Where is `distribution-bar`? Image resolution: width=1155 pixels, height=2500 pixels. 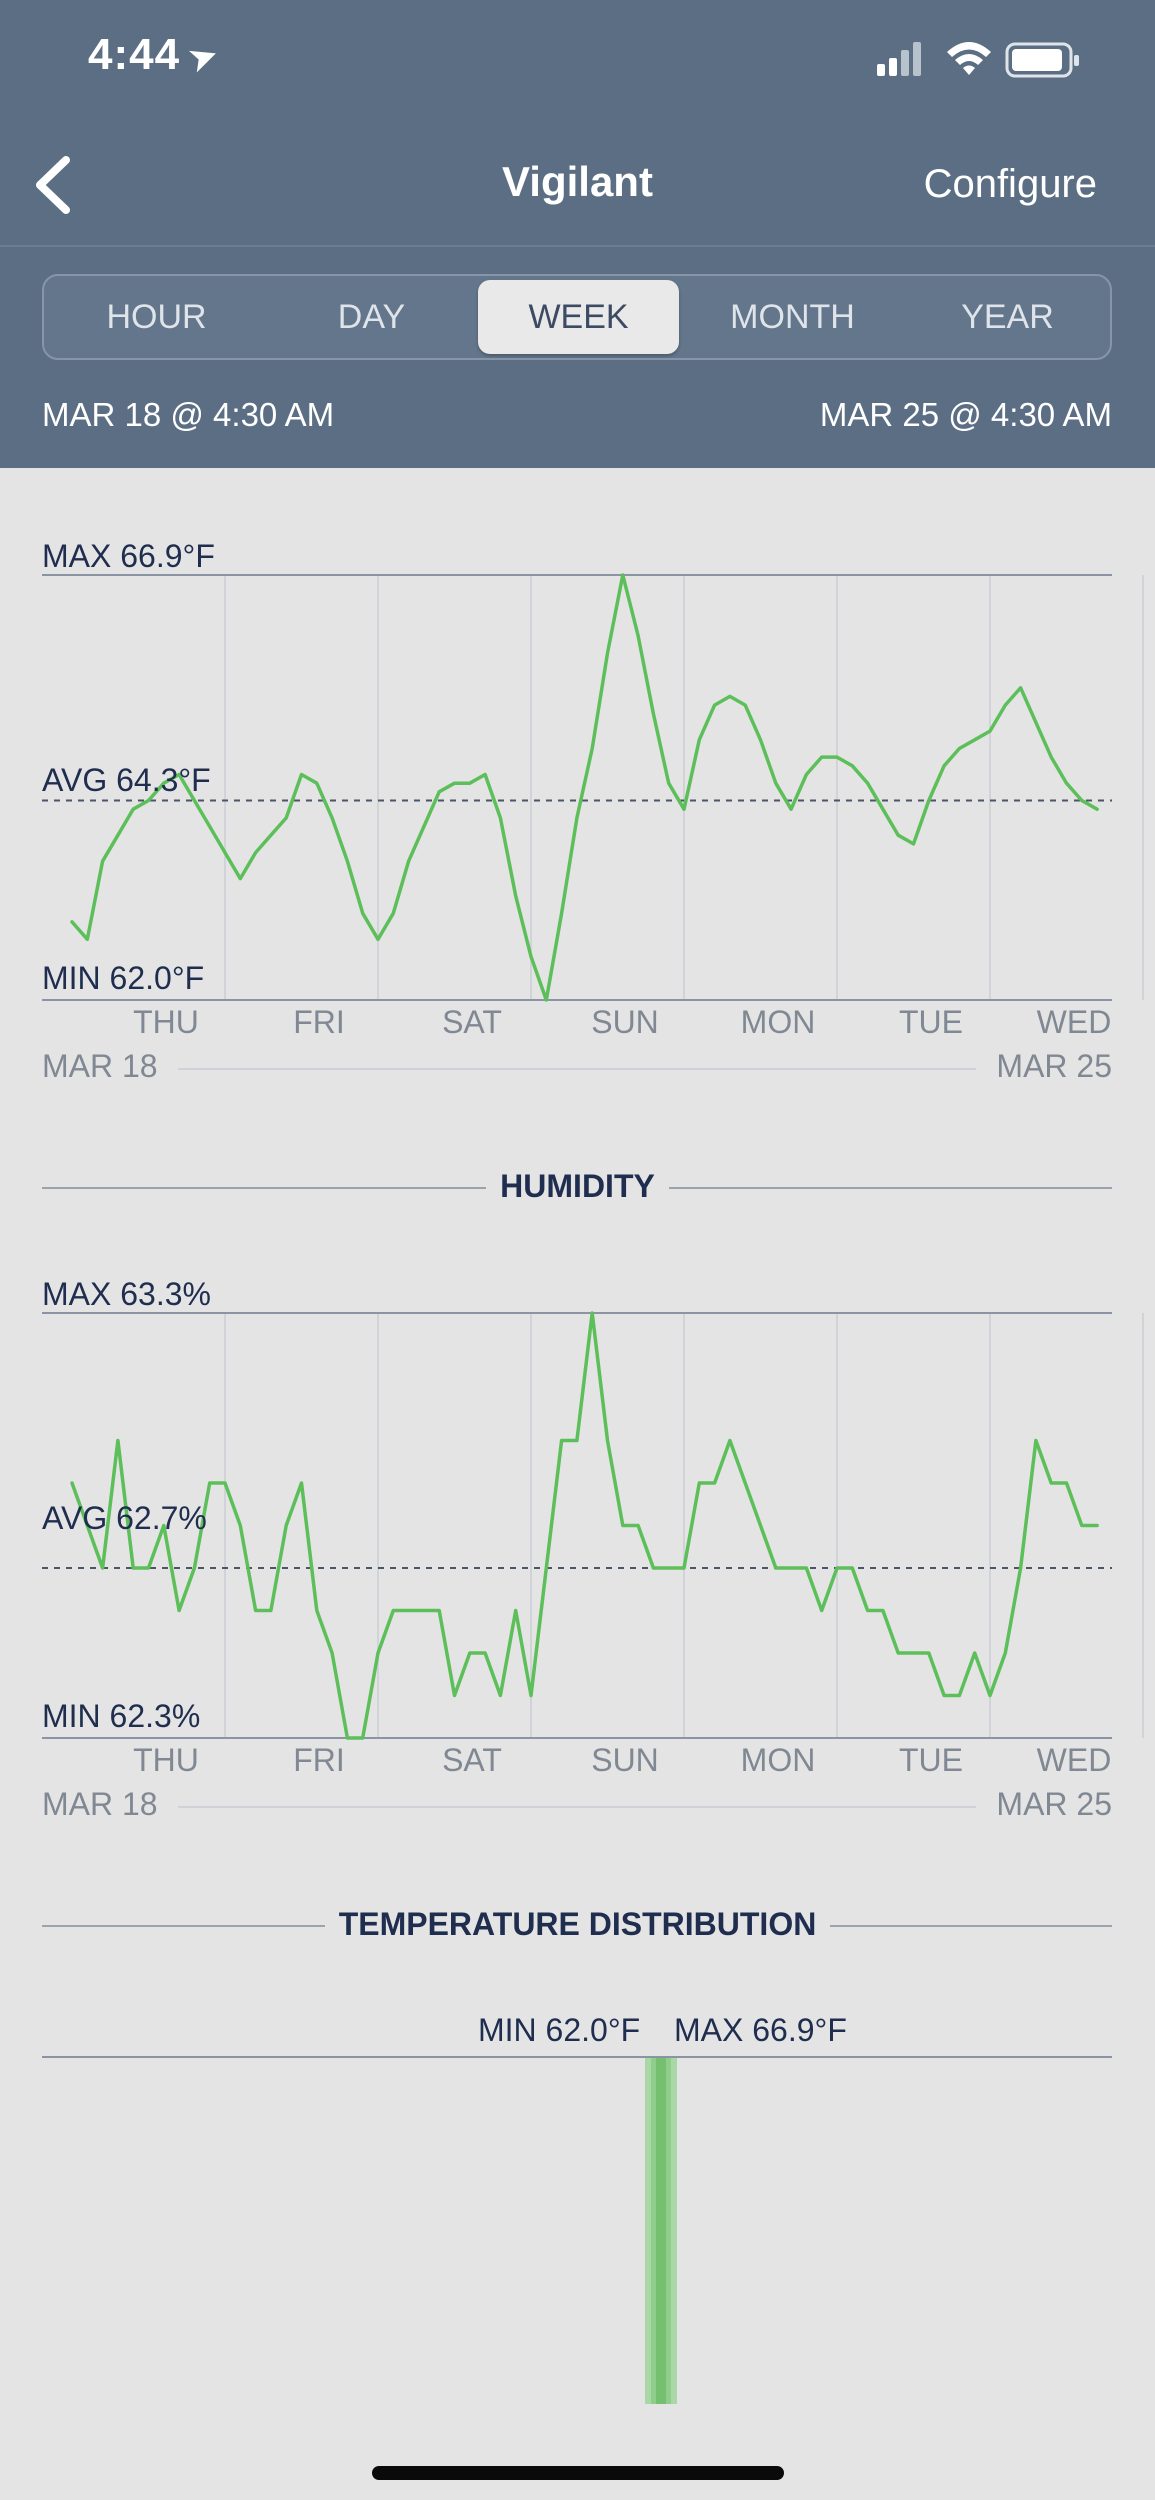
distribution-bar is located at coordinates (661, 2231).